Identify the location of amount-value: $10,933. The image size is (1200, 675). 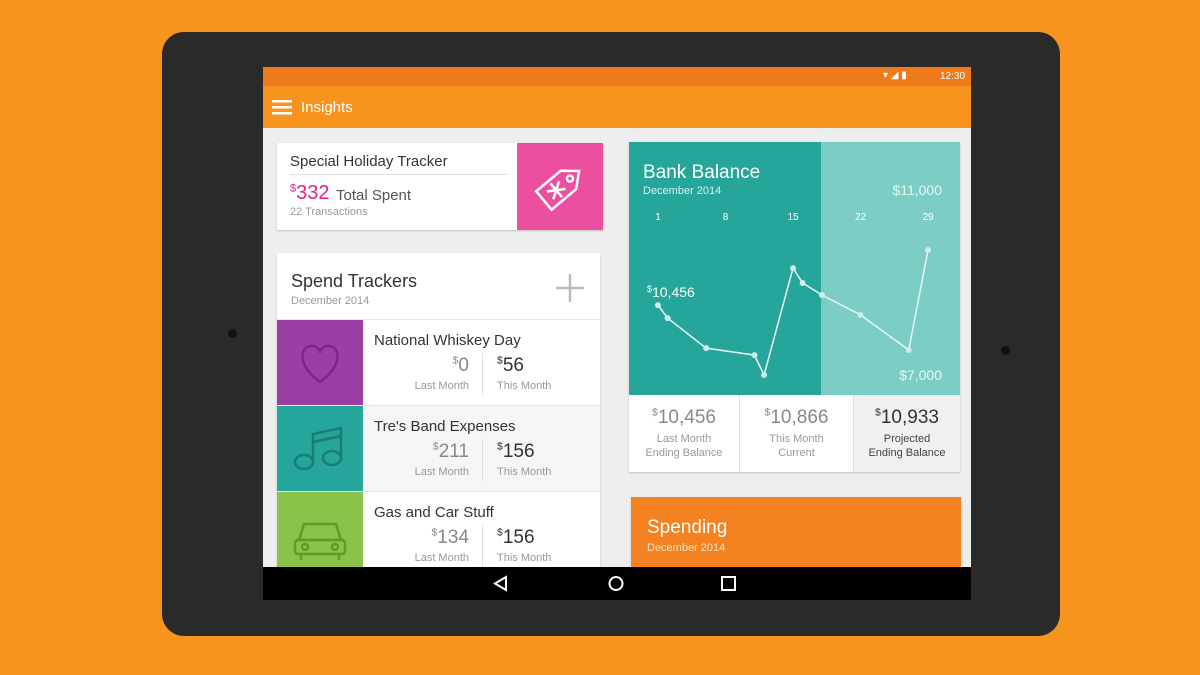
(907, 418).